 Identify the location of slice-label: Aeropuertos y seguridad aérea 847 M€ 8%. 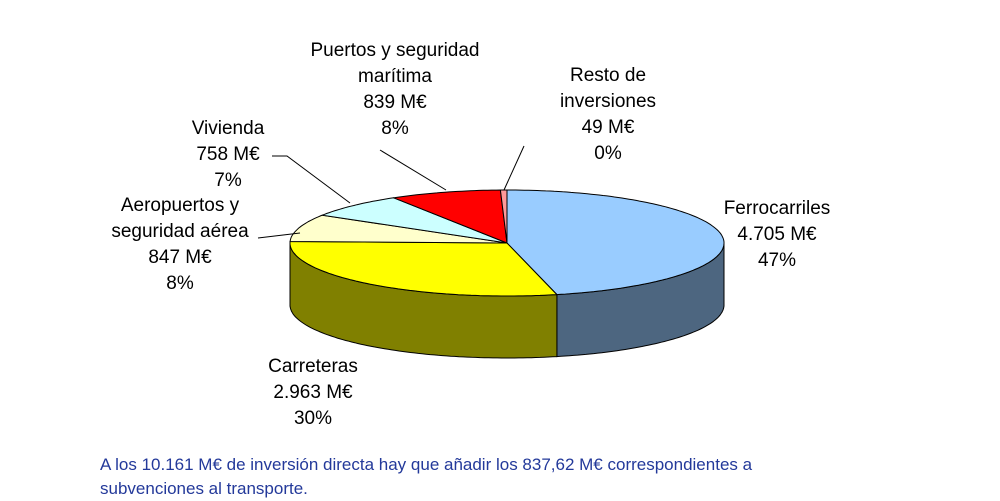
(180, 245).